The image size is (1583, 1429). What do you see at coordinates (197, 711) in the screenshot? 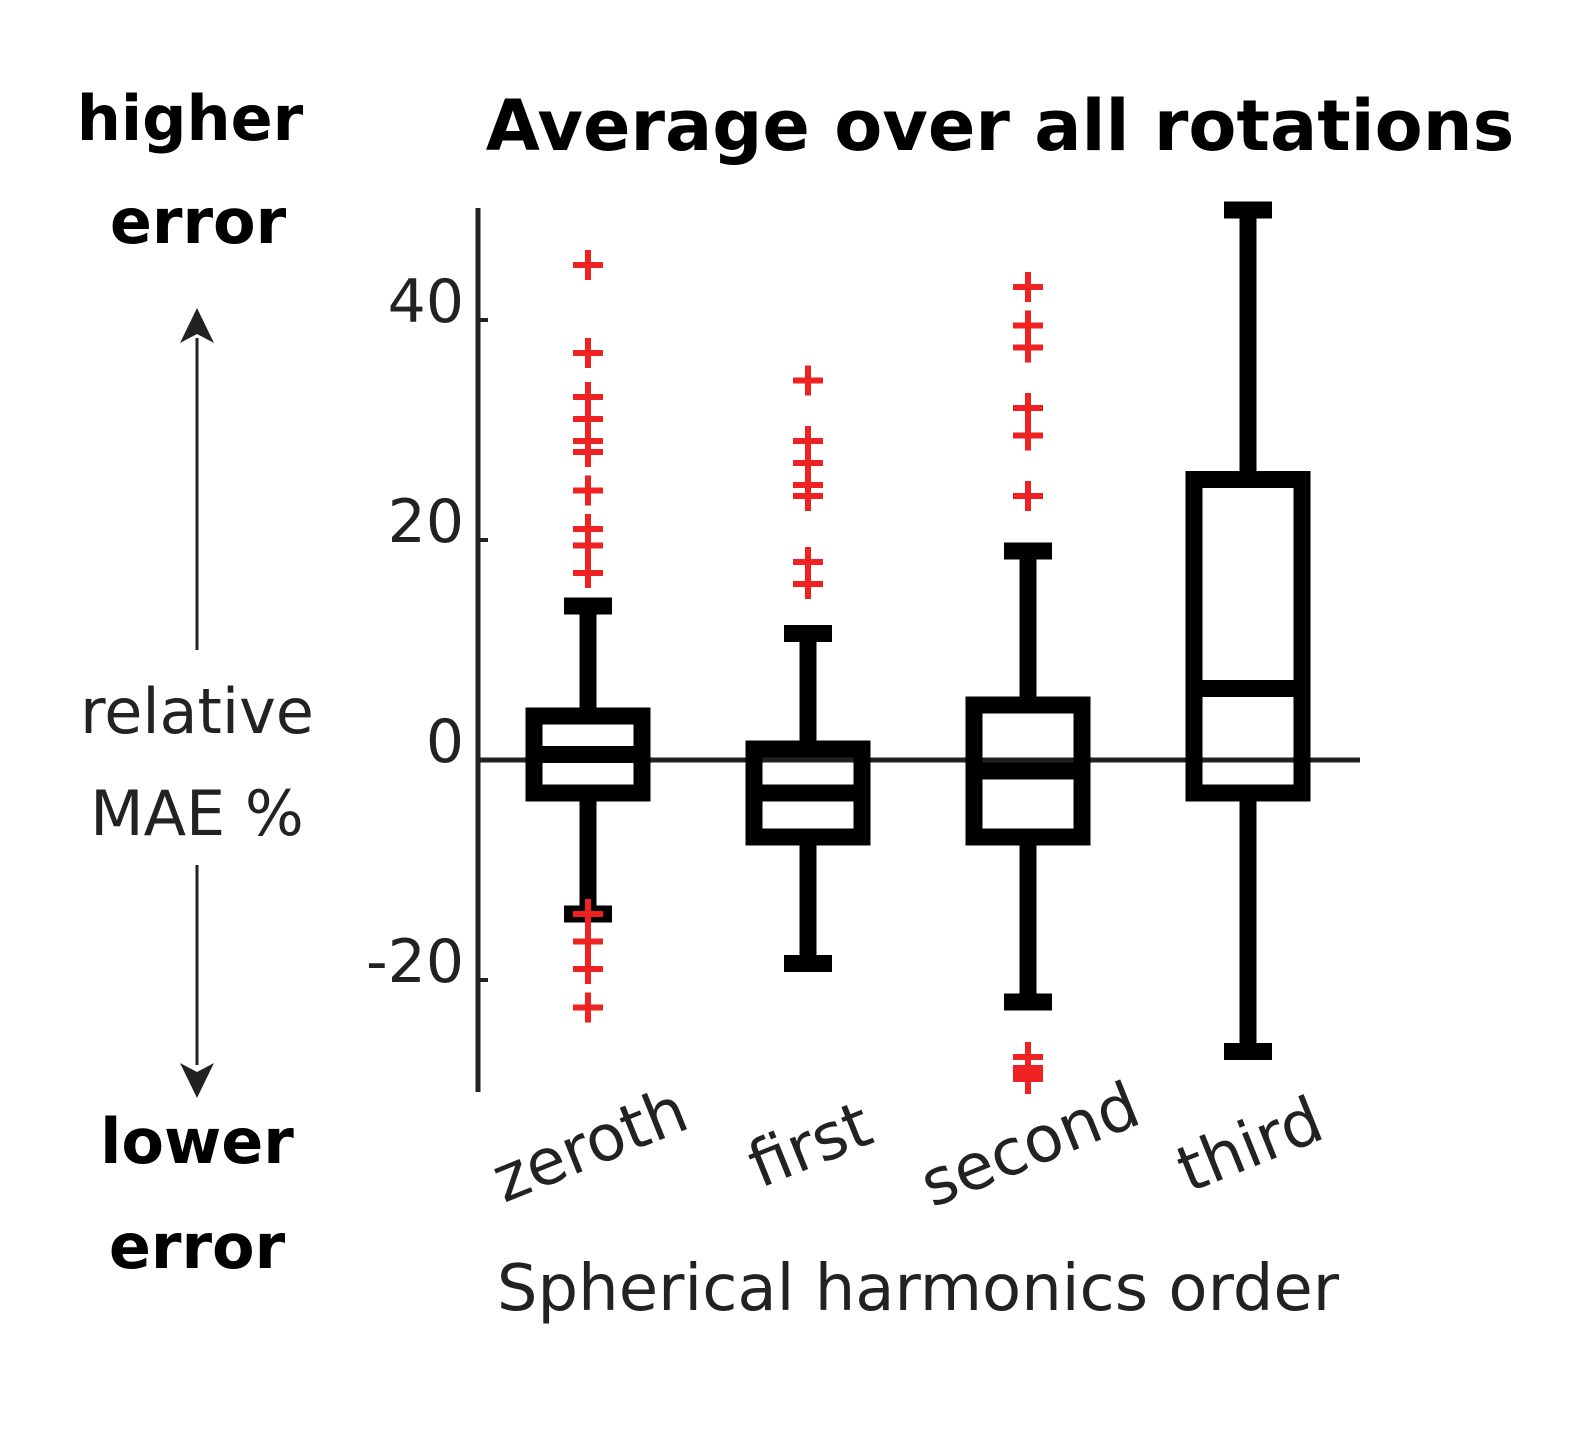
I see `ylabel-line1: relative` at bounding box center [197, 711].